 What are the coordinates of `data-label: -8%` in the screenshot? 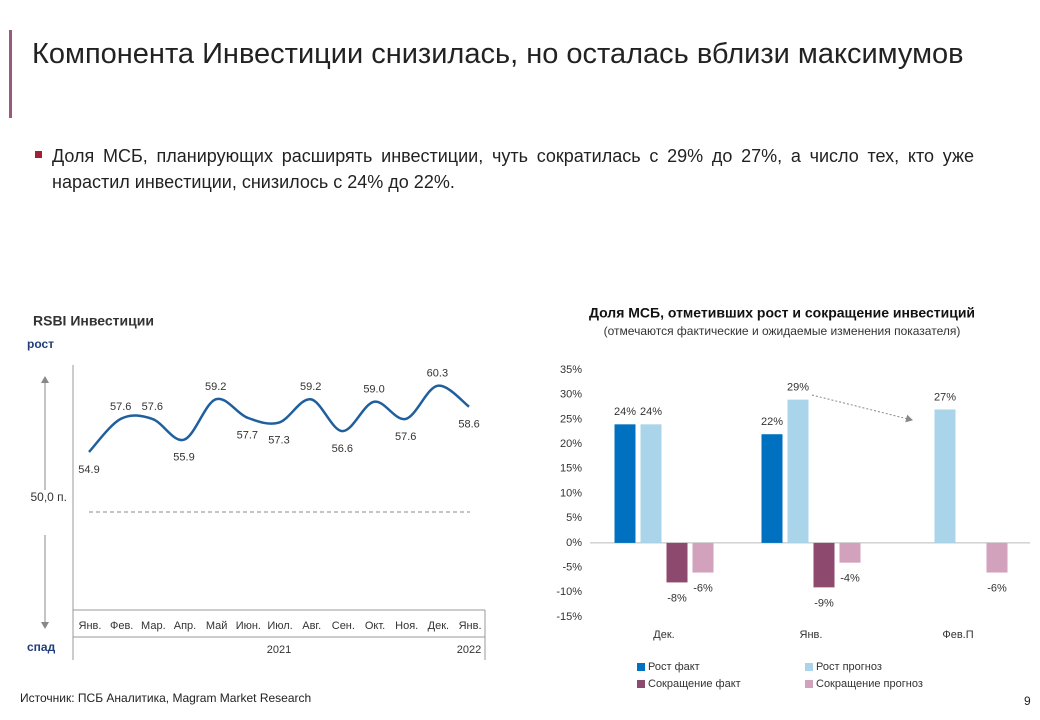 It's located at (677, 598).